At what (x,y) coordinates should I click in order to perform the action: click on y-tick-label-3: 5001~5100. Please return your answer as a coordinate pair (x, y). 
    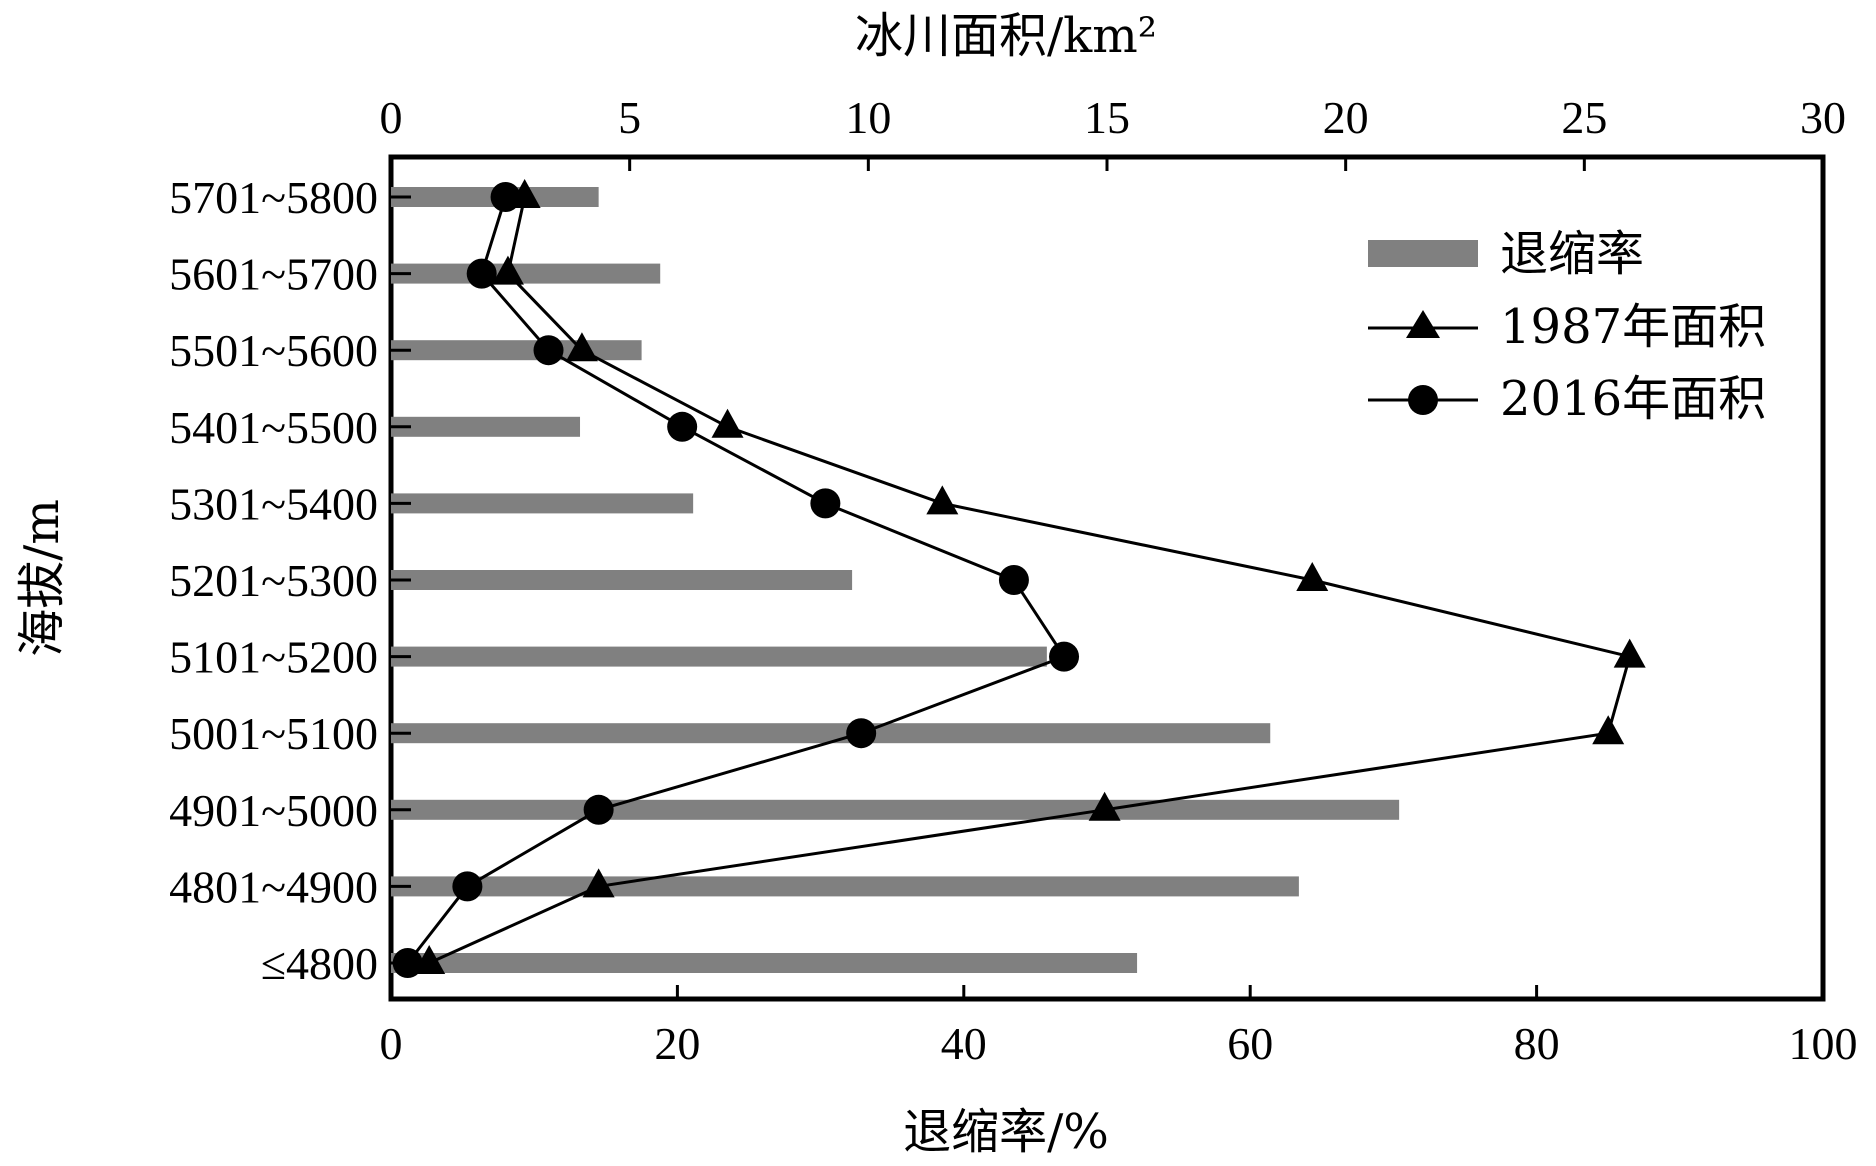
    Looking at the image, I should click on (273, 733).